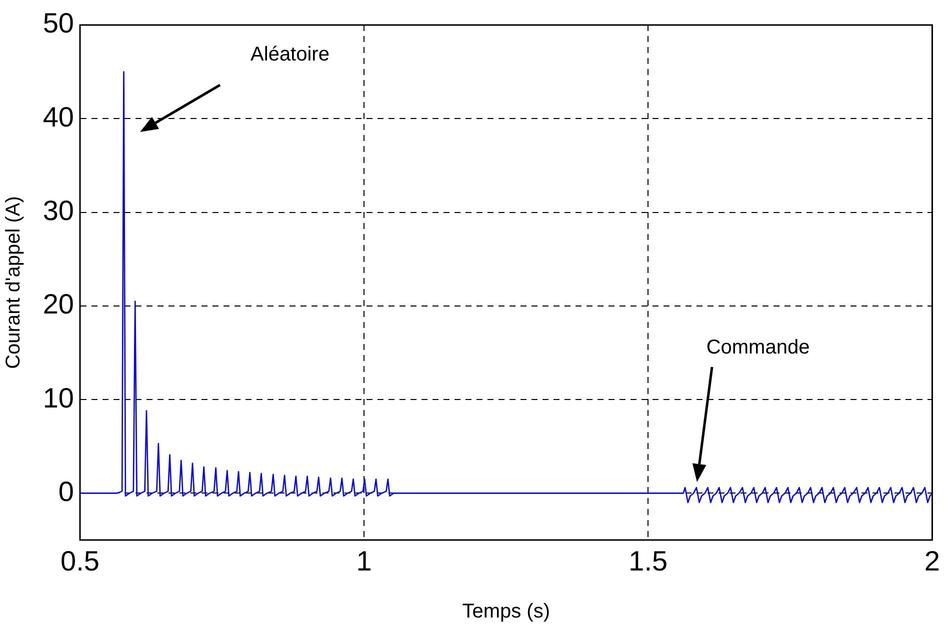 The height and width of the screenshot is (626, 946). I want to click on y-tick-label: 40, so click(58, 116).